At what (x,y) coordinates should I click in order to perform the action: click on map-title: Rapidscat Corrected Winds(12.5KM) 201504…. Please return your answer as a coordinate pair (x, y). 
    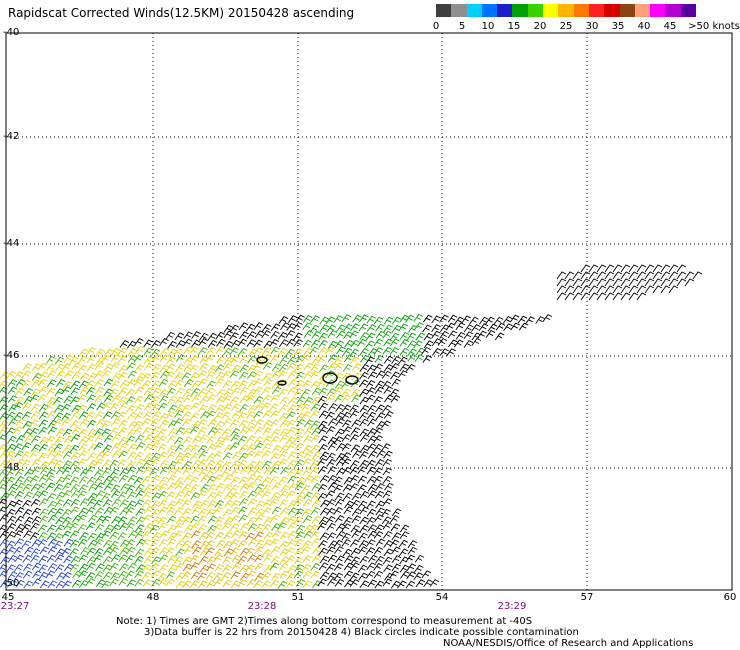
    Looking at the image, I should click on (181, 13).